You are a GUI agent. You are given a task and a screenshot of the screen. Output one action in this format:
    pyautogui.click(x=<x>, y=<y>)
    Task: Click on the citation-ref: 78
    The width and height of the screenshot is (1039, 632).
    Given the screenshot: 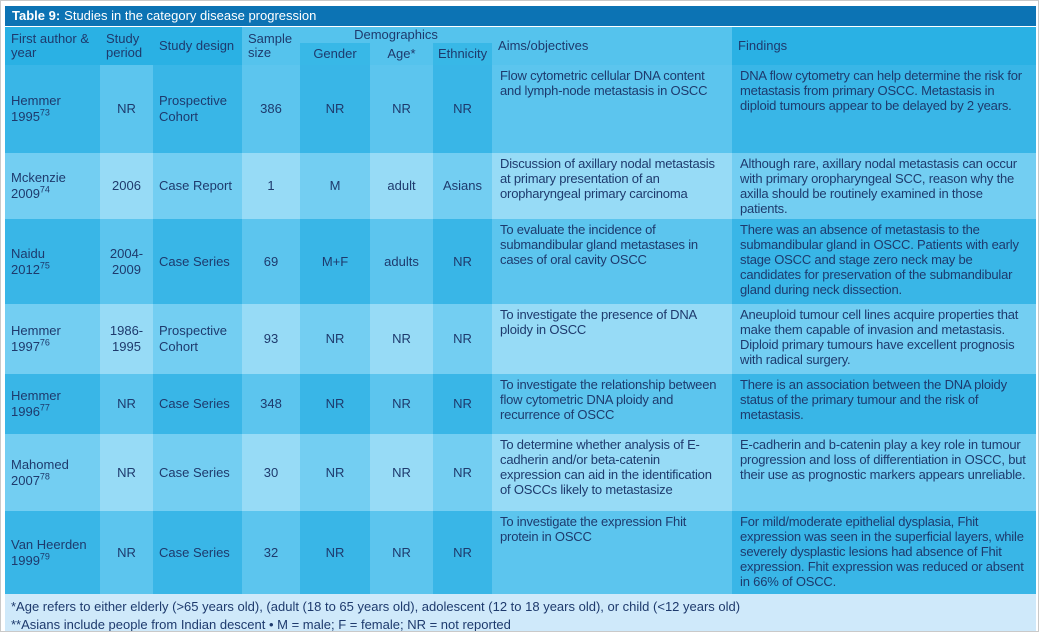 What is the action you would take?
    pyautogui.click(x=44, y=476)
    